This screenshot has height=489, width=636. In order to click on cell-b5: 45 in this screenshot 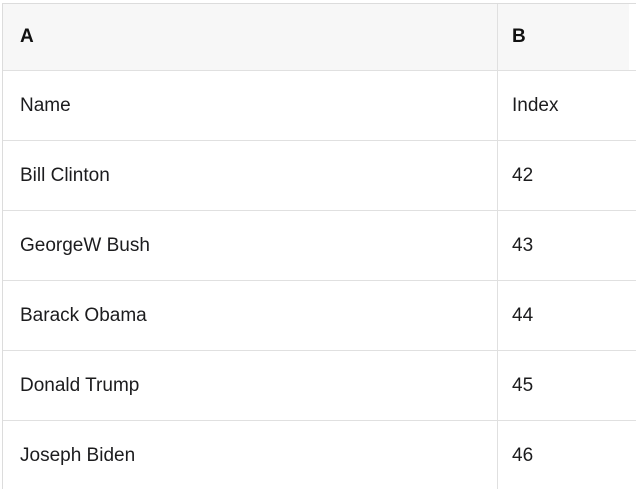, I will do `click(567, 385)`.